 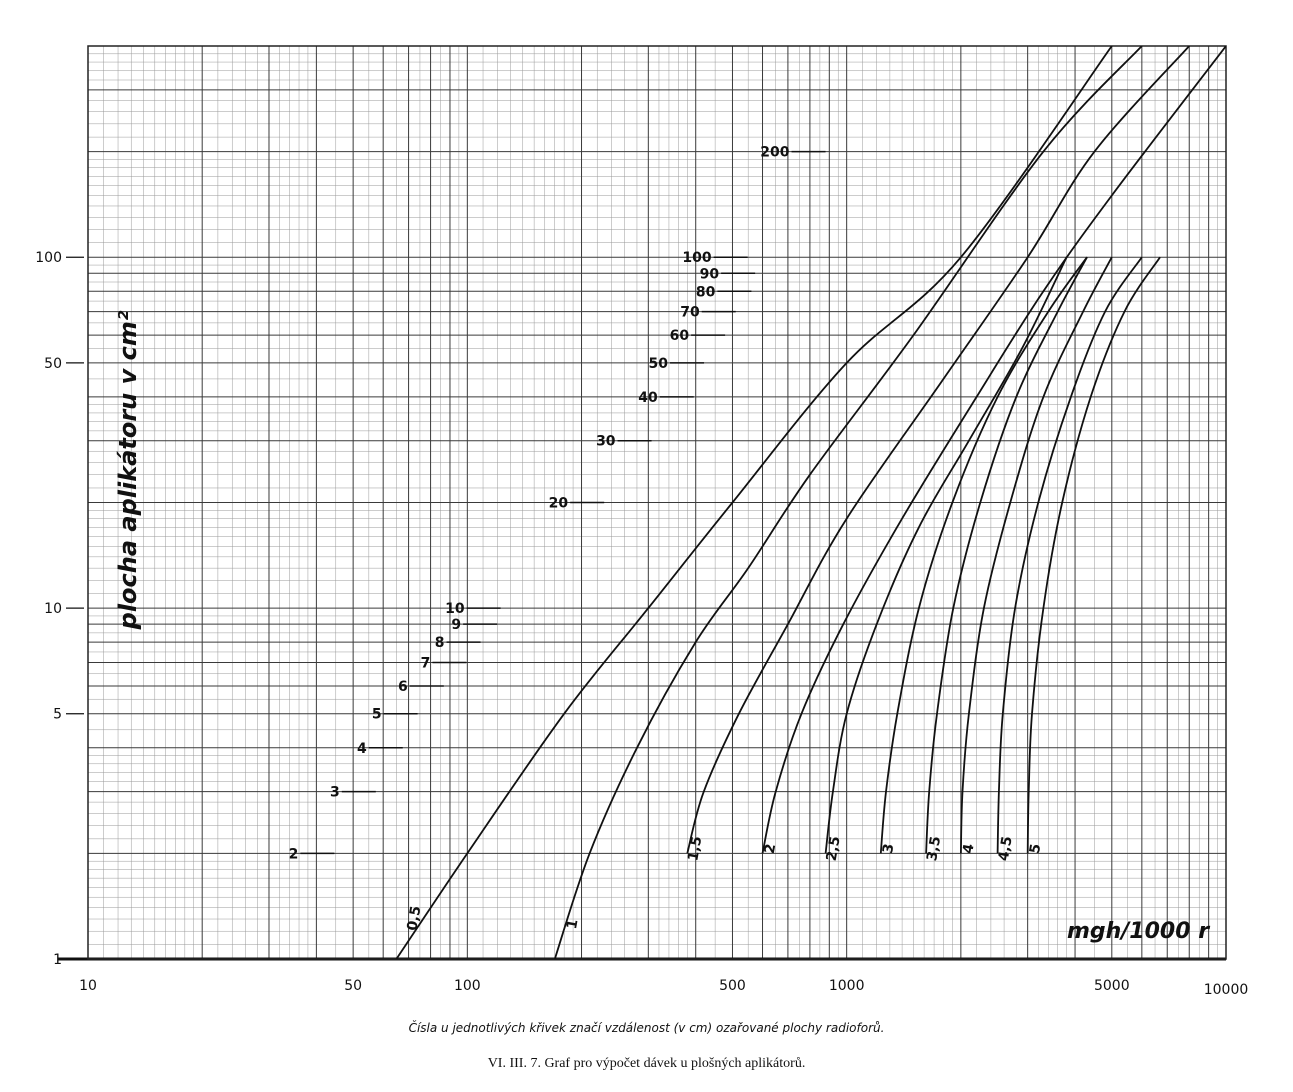 What do you see at coordinates (455, 609) in the screenshot?
I see `distance-mark-label: 10` at bounding box center [455, 609].